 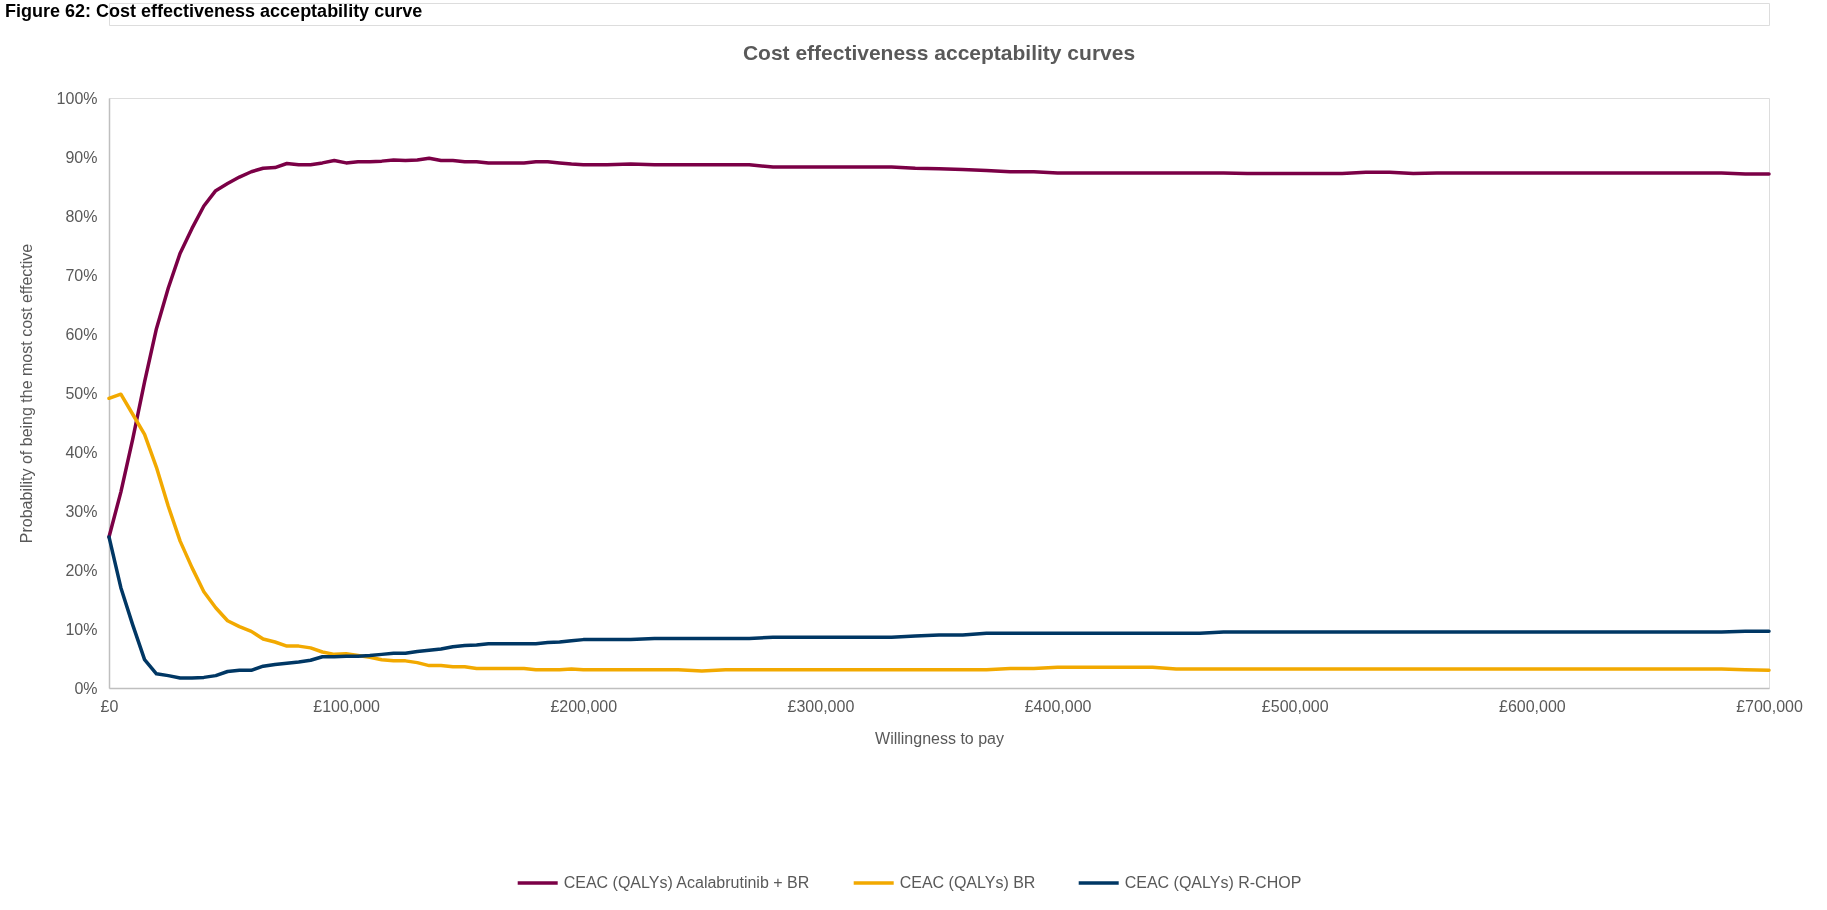 What do you see at coordinates (81, 570) in the screenshot?
I see `y-tick-label: 20%` at bounding box center [81, 570].